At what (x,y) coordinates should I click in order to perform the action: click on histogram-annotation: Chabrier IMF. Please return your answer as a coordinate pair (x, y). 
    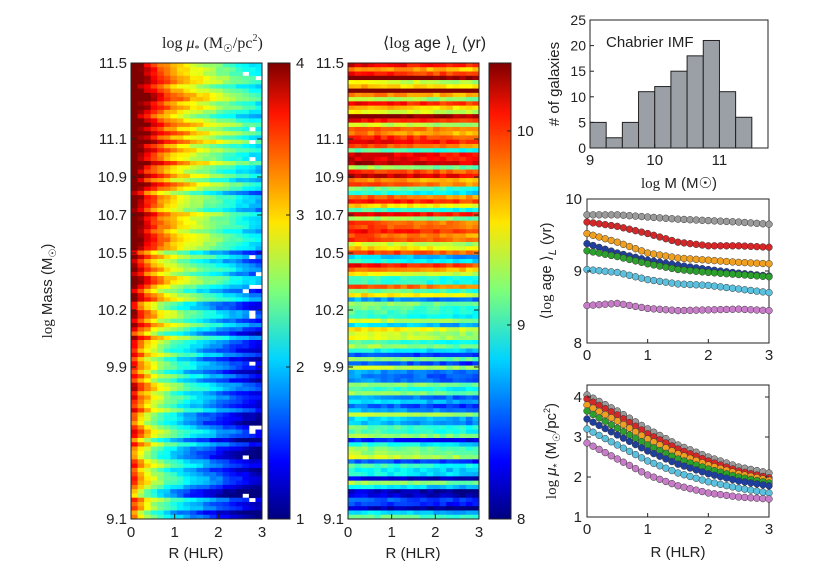
    Looking at the image, I should click on (650, 42).